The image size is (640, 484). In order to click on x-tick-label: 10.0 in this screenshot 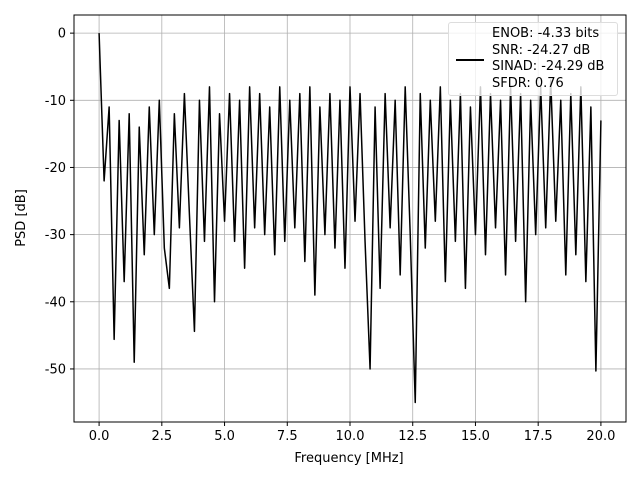, I will do `click(350, 436)`.